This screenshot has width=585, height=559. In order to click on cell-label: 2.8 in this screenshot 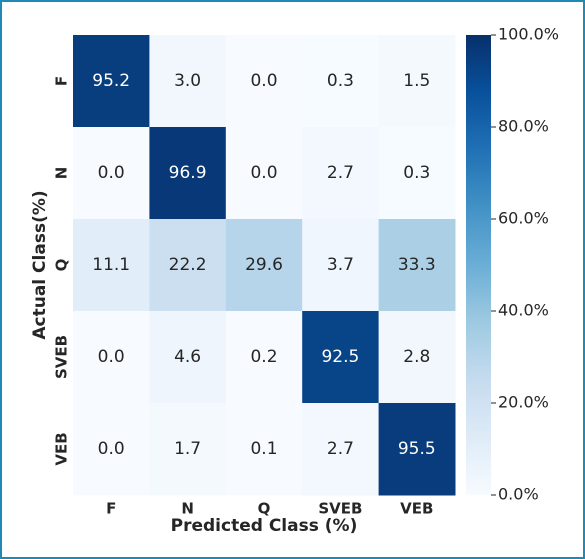, I will do `click(416, 357)`.